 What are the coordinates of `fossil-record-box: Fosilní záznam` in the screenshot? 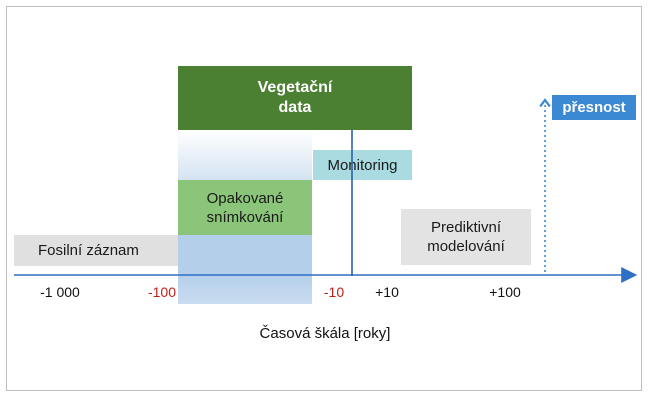 It's located at (96, 250).